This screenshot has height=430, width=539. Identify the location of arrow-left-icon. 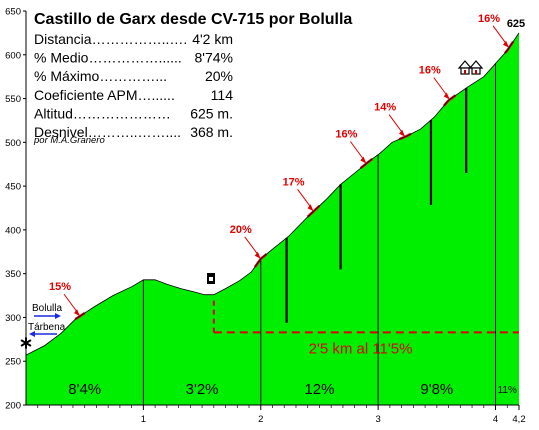
(43, 334).